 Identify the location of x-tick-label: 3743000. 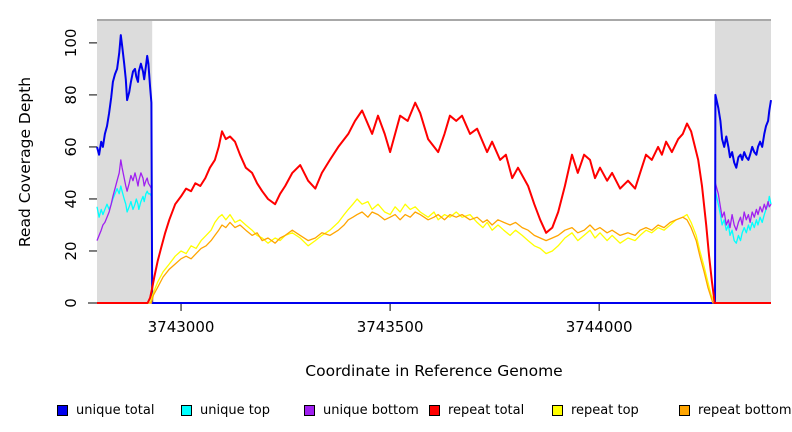
(181, 327).